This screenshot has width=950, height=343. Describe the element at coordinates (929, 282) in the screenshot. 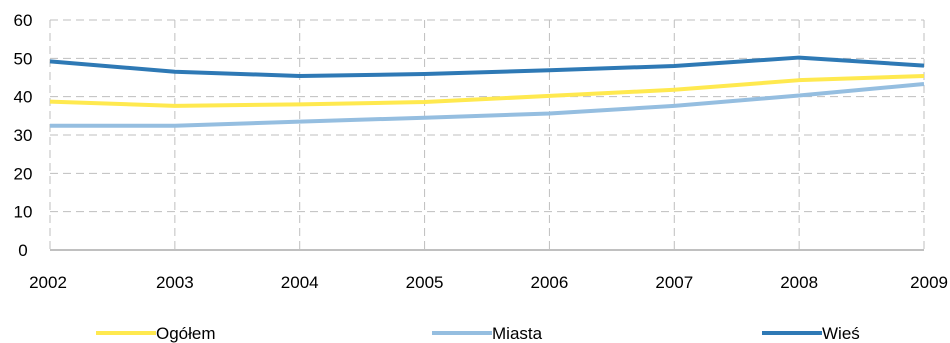

I see `x-tick-label: 2009` at that location.